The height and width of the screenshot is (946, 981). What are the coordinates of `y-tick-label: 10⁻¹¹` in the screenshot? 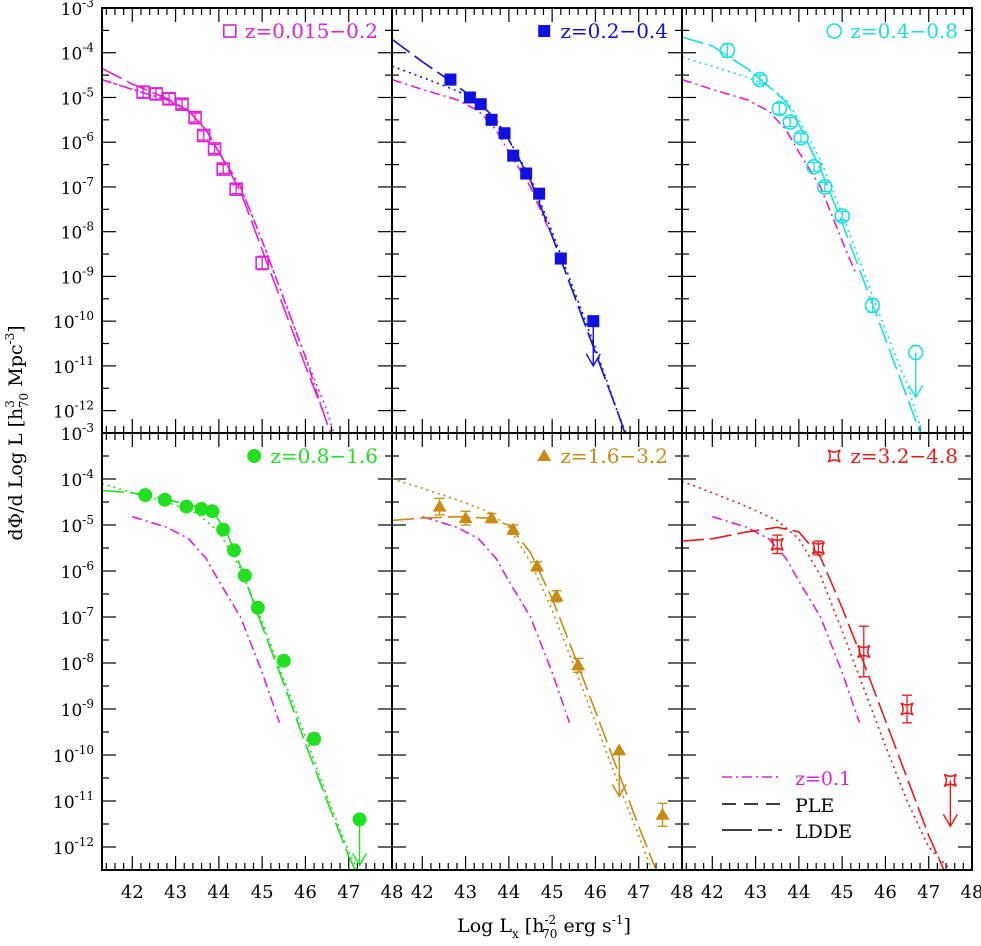 It's located at (73, 801).